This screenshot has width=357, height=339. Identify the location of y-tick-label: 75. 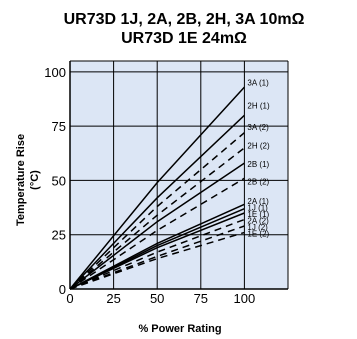
(59, 126).